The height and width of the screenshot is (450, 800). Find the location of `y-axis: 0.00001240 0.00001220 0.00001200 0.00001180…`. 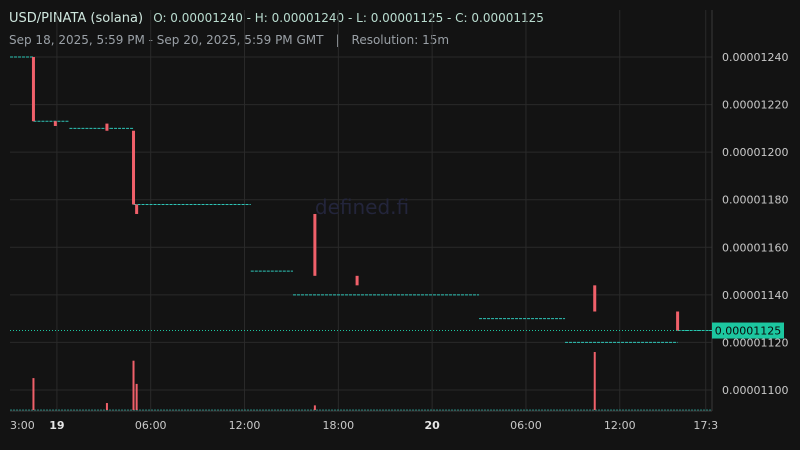

y-axis: 0.00001240 0.00001220 0.00001200 0.00001180… is located at coordinates (755, 224).